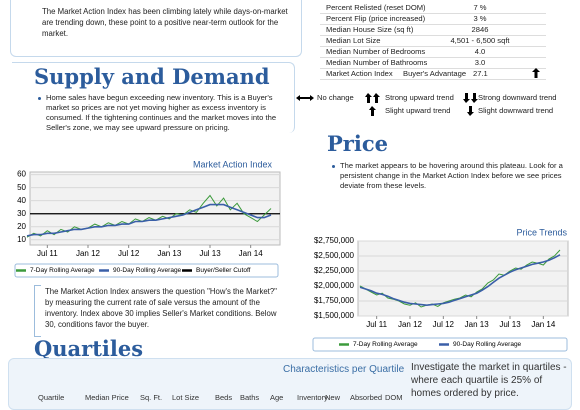  What do you see at coordinates (151, 397) in the screenshot?
I see `column-header: Sq. Ft.` at bounding box center [151, 397].